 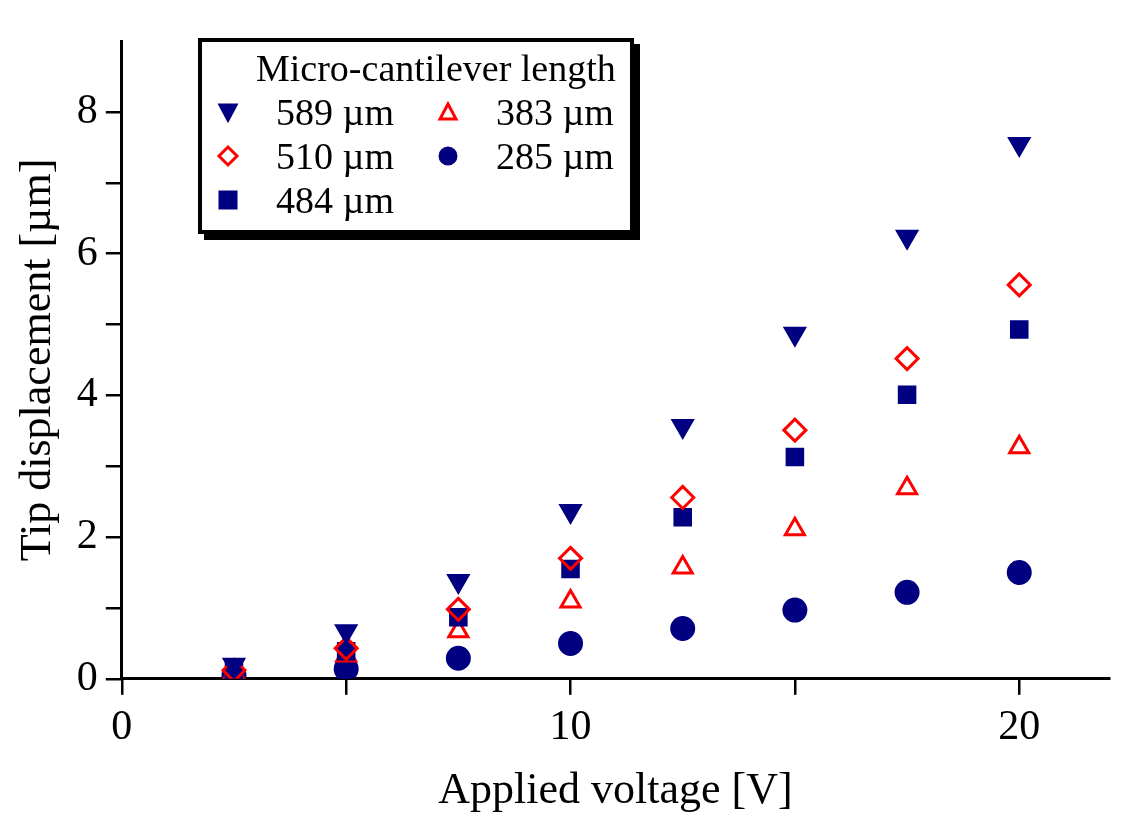 I want to click on legend-label: 383 µm, so click(x=554, y=112).